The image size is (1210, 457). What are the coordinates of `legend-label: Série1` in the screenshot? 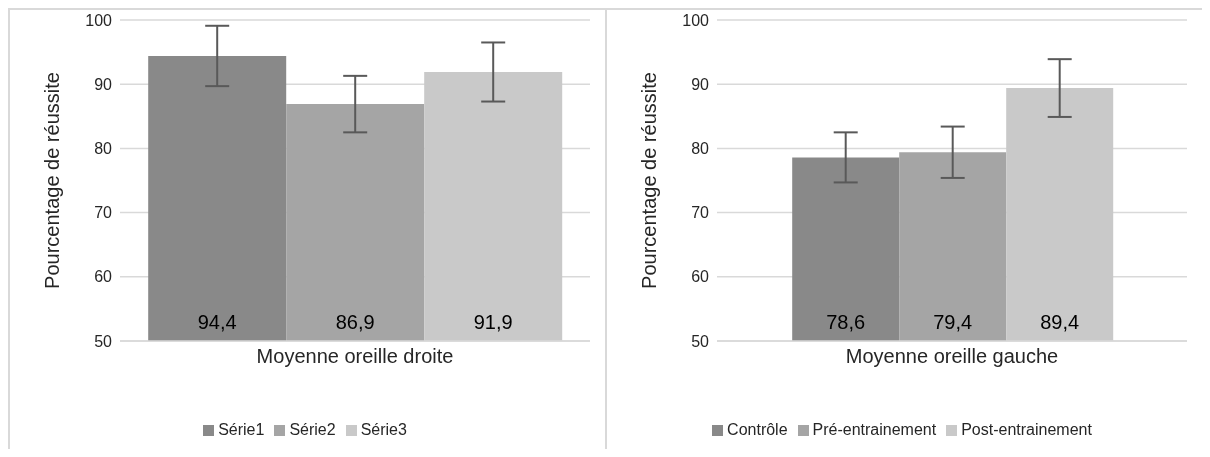 It's located at (241, 429).